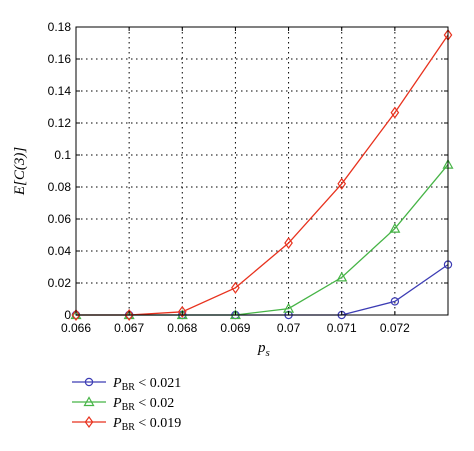 This screenshot has height=451, width=474. I want to click on x-axis-label: ps, so click(263, 349).